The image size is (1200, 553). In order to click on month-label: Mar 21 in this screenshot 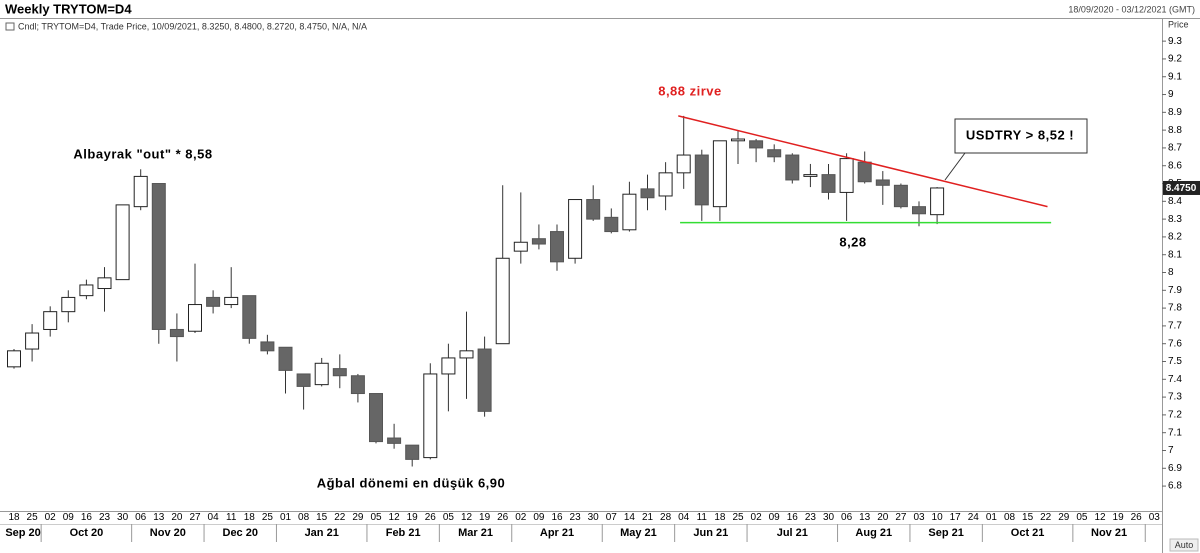, I will do `click(475, 533)`.